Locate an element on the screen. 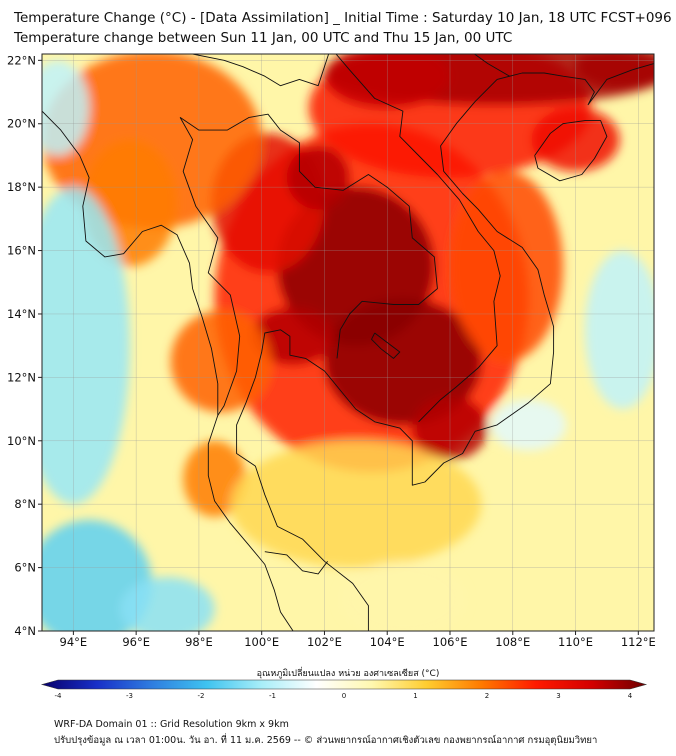 The width and height of the screenshot is (676, 756). colorbar-tick-label: -3 is located at coordinates (129, 696).